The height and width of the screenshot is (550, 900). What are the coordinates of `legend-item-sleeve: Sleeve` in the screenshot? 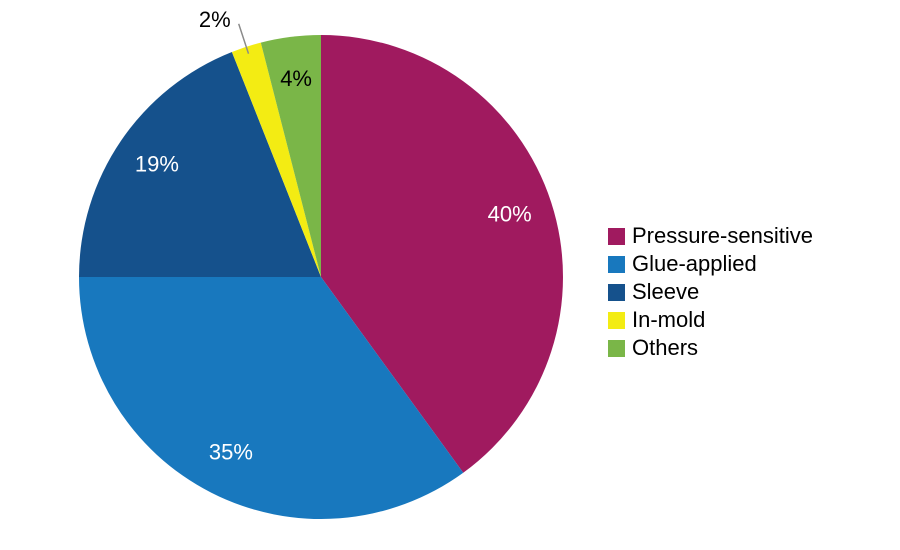 It's located at (710, 292).